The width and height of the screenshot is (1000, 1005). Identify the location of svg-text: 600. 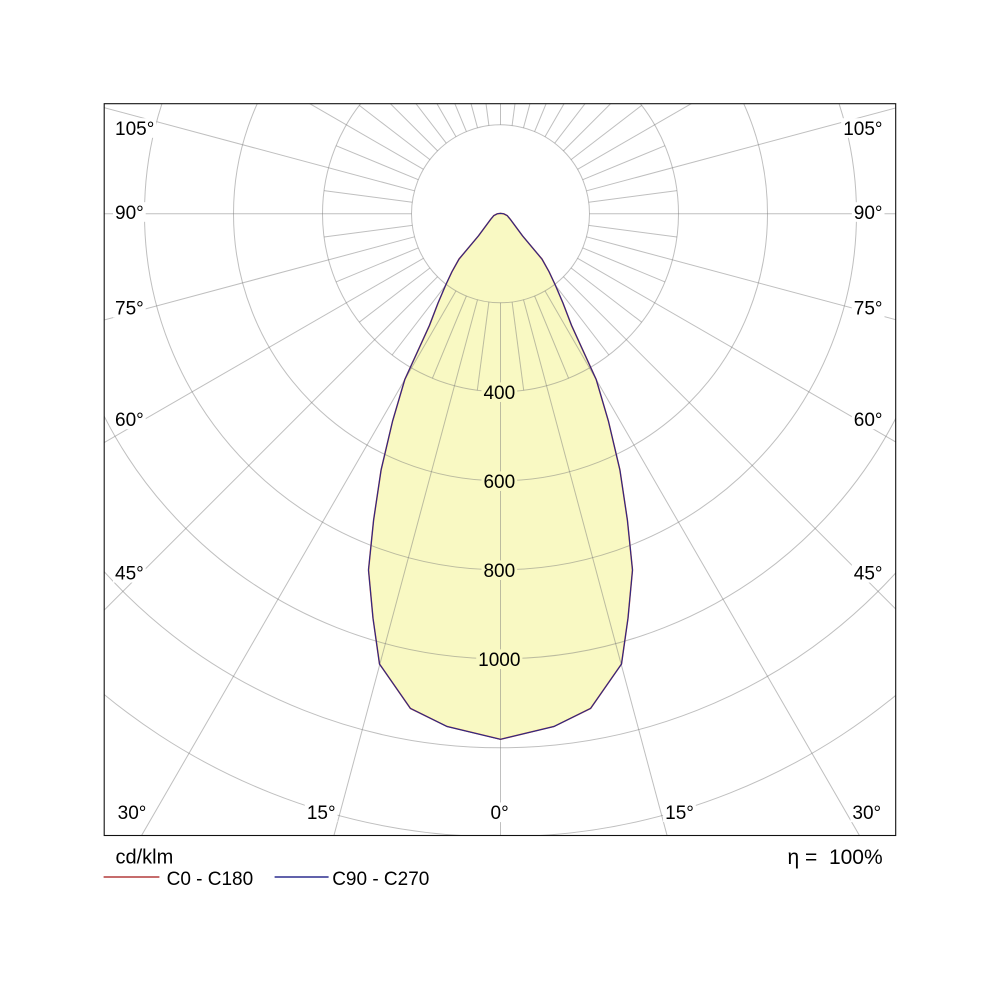
(499, 482).